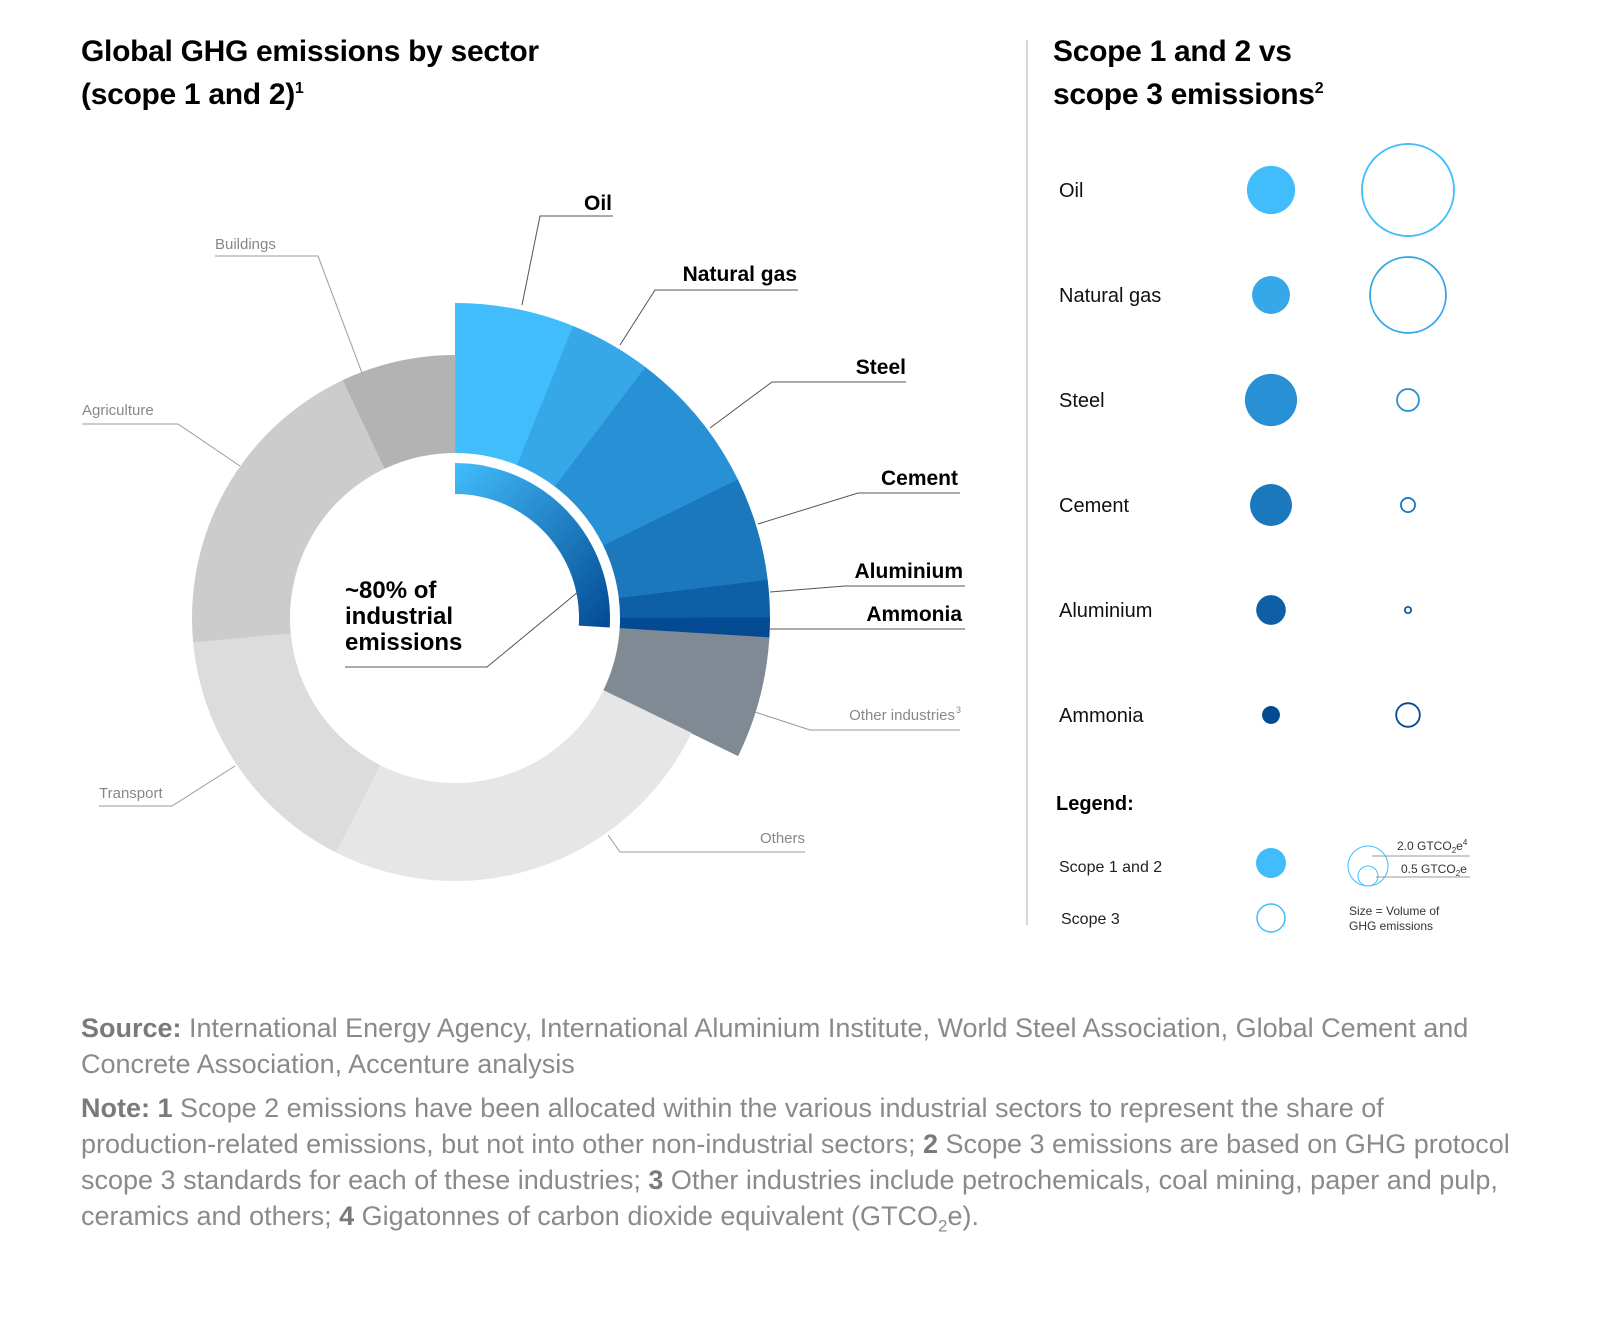 The image size is (1600, 1334). I want to click on slice-others, so click(513, 786).